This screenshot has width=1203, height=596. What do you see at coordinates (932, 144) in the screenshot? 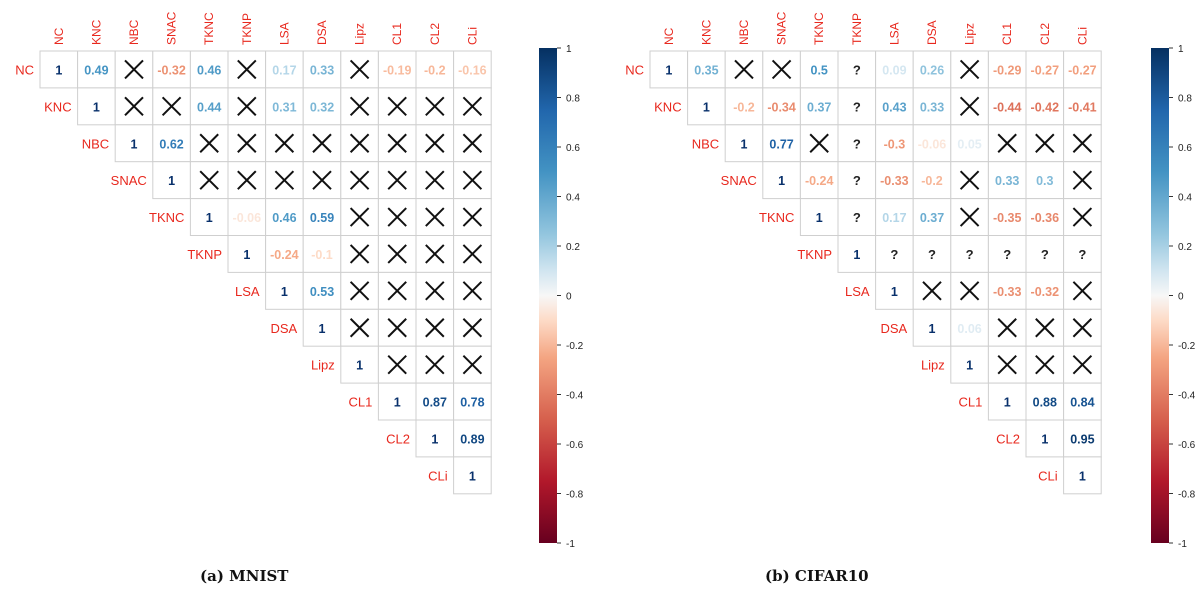
I see `cell-value: -0.06` at bounding box center [932, 144].